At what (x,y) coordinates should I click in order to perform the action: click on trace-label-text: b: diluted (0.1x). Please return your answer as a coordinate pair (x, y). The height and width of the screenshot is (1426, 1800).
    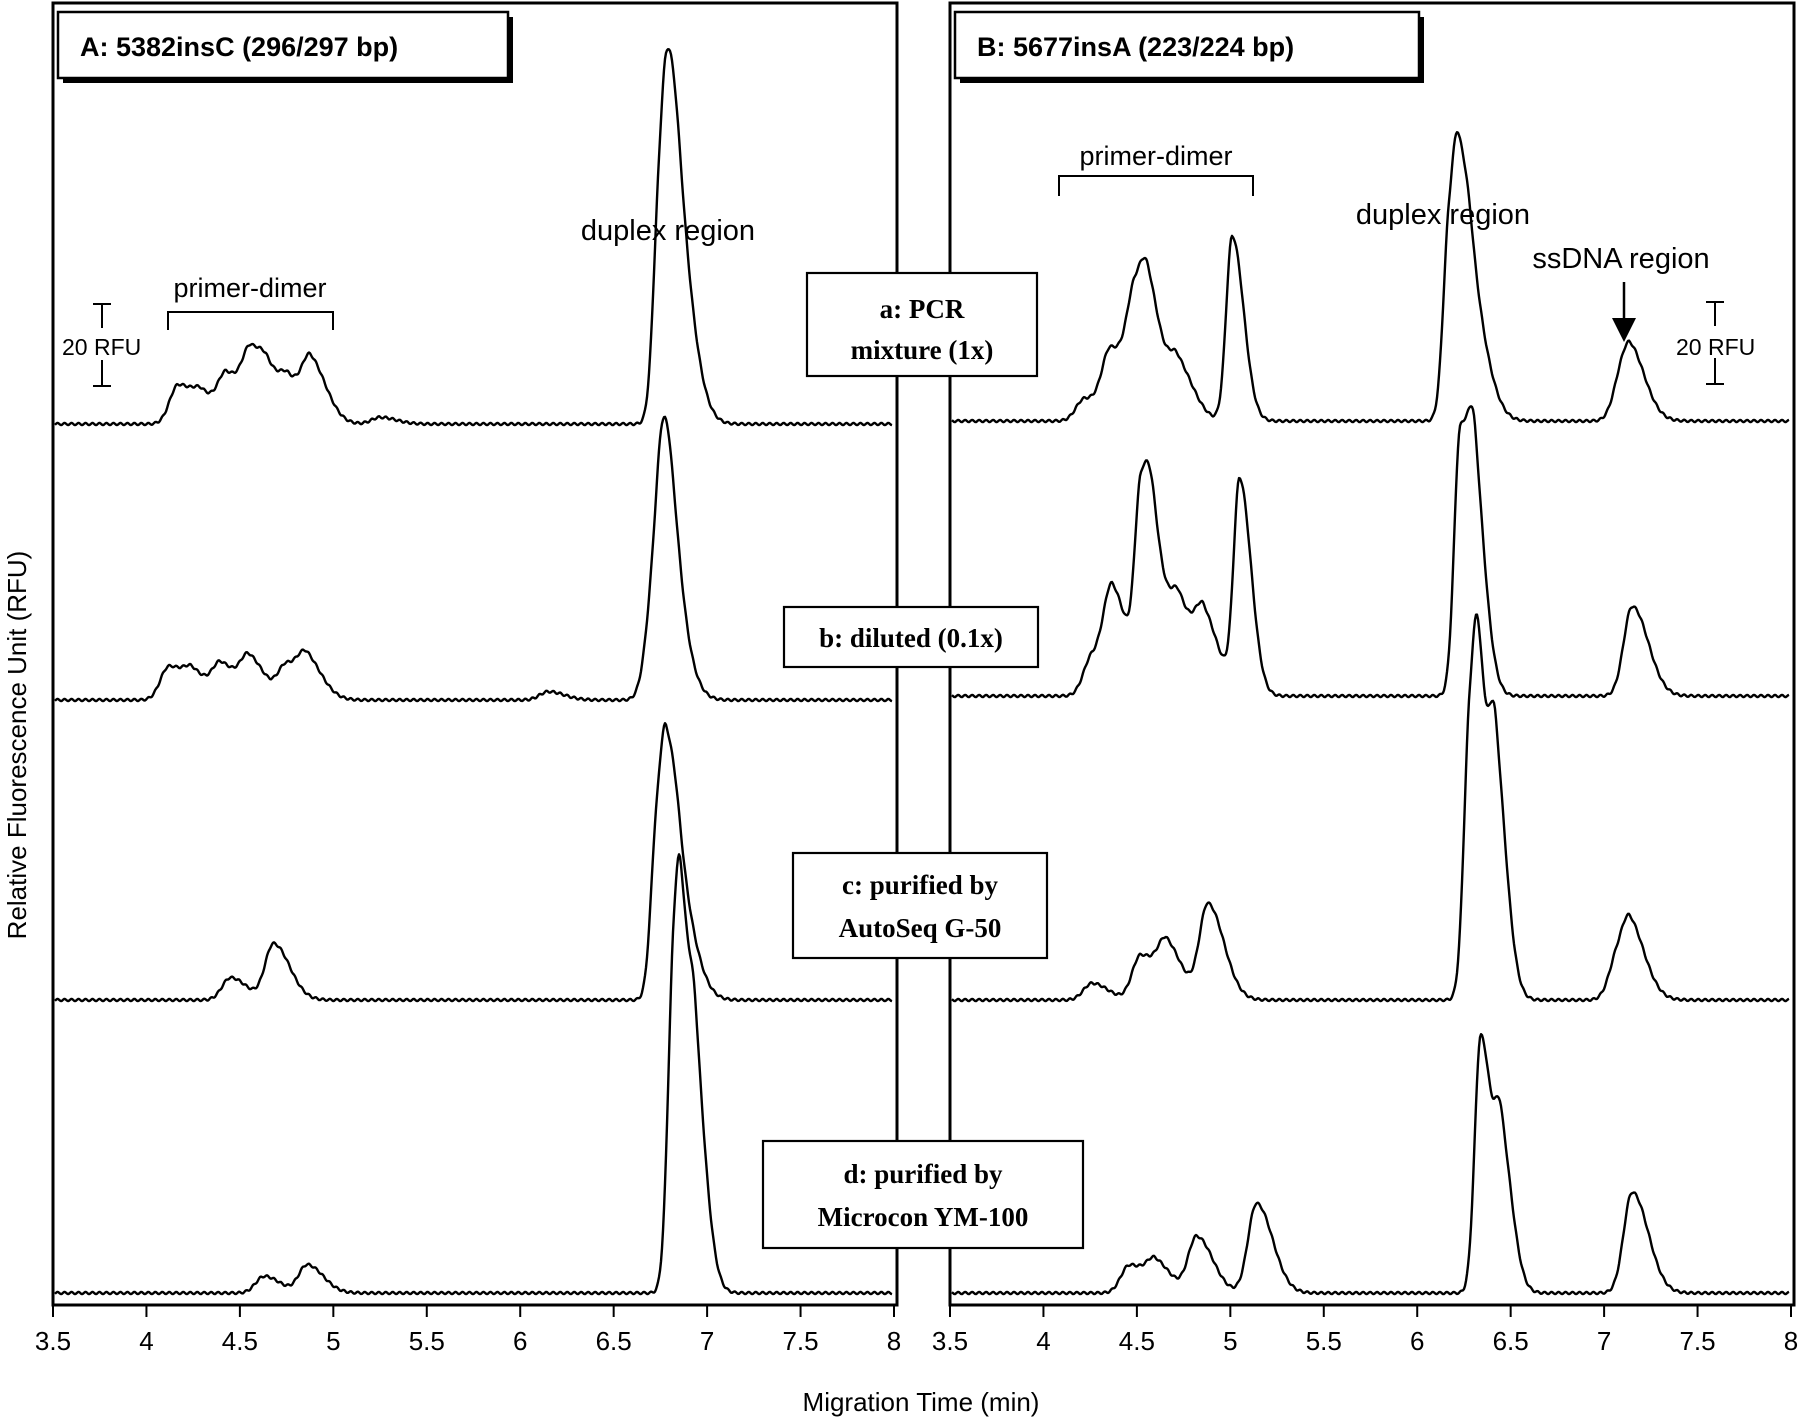
    Looking at the image, I should click on (911, 638).